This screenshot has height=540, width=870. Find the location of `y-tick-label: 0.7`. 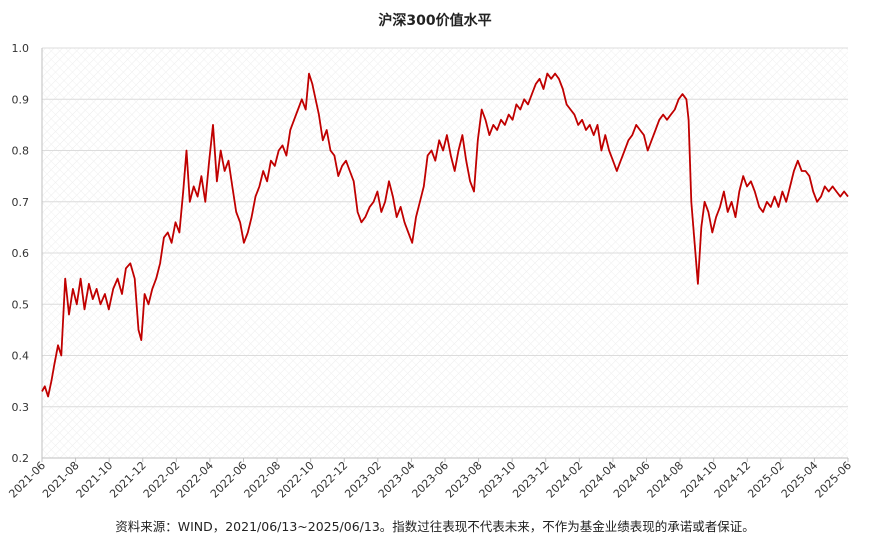

y-tick-label: 0.7 is located at coordinates (21, 202).